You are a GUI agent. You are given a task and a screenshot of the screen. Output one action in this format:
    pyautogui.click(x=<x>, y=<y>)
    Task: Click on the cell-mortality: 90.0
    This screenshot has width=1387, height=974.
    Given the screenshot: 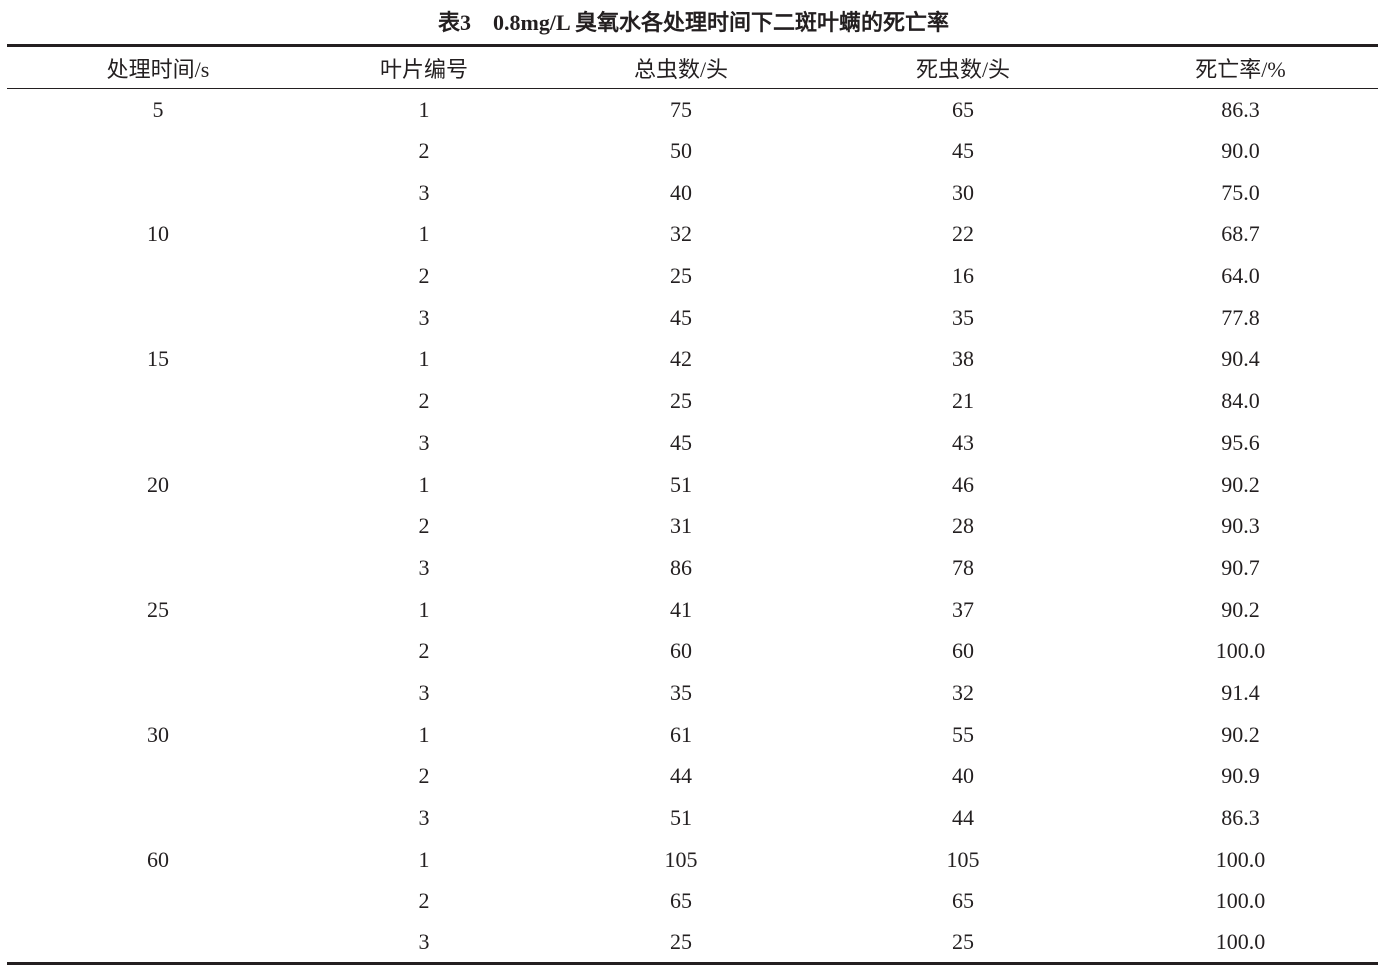 What is the action you would take?
    pyautogui.click(x=1240, y=151)
    